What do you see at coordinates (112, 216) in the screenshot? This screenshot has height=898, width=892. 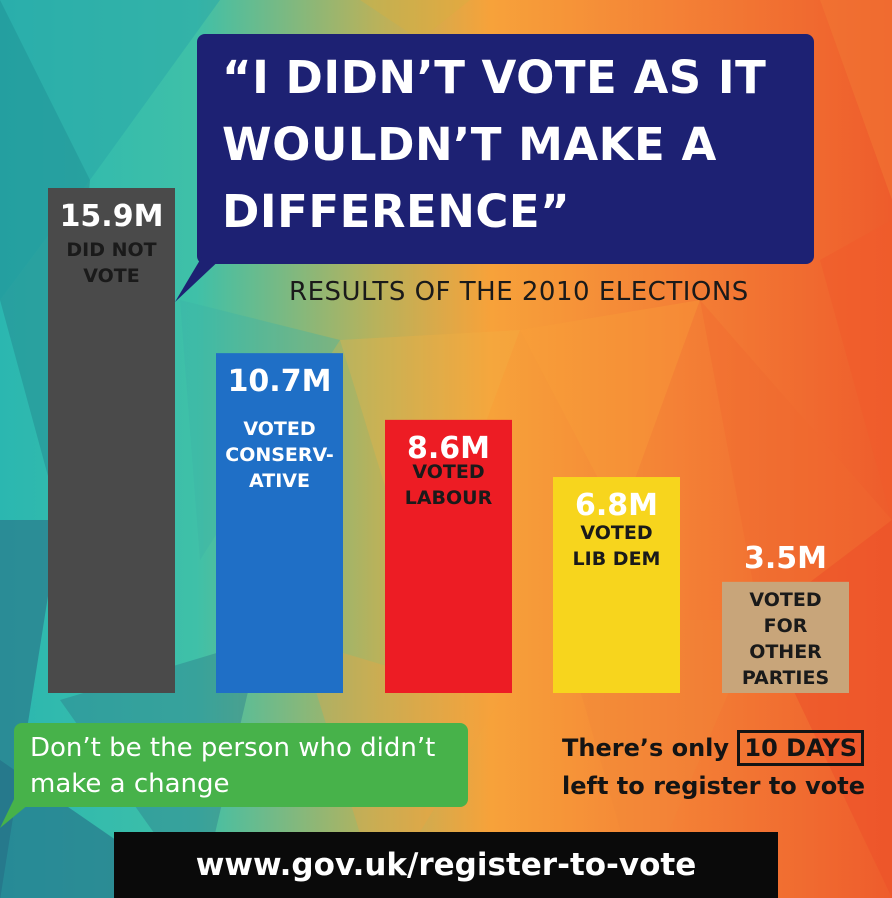 I see `bar-value-label: 15.9M` at bounding box center [112, 216].